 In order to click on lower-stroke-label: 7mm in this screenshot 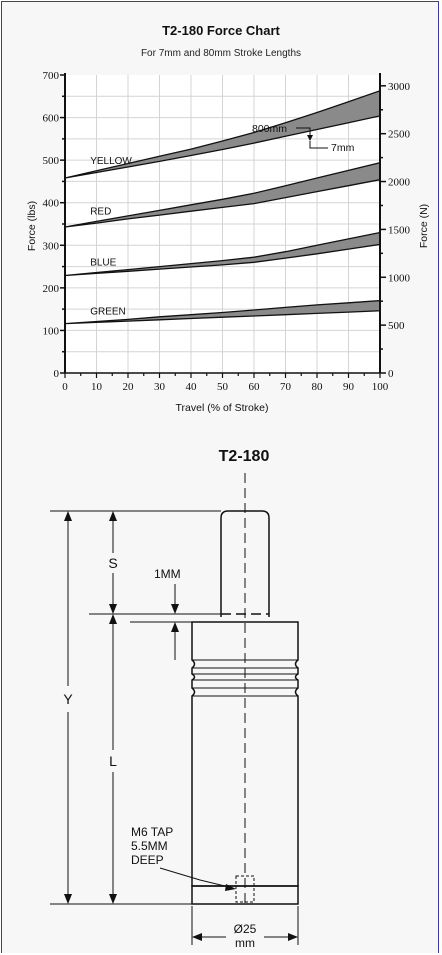, I will do `click(343, 148)`.